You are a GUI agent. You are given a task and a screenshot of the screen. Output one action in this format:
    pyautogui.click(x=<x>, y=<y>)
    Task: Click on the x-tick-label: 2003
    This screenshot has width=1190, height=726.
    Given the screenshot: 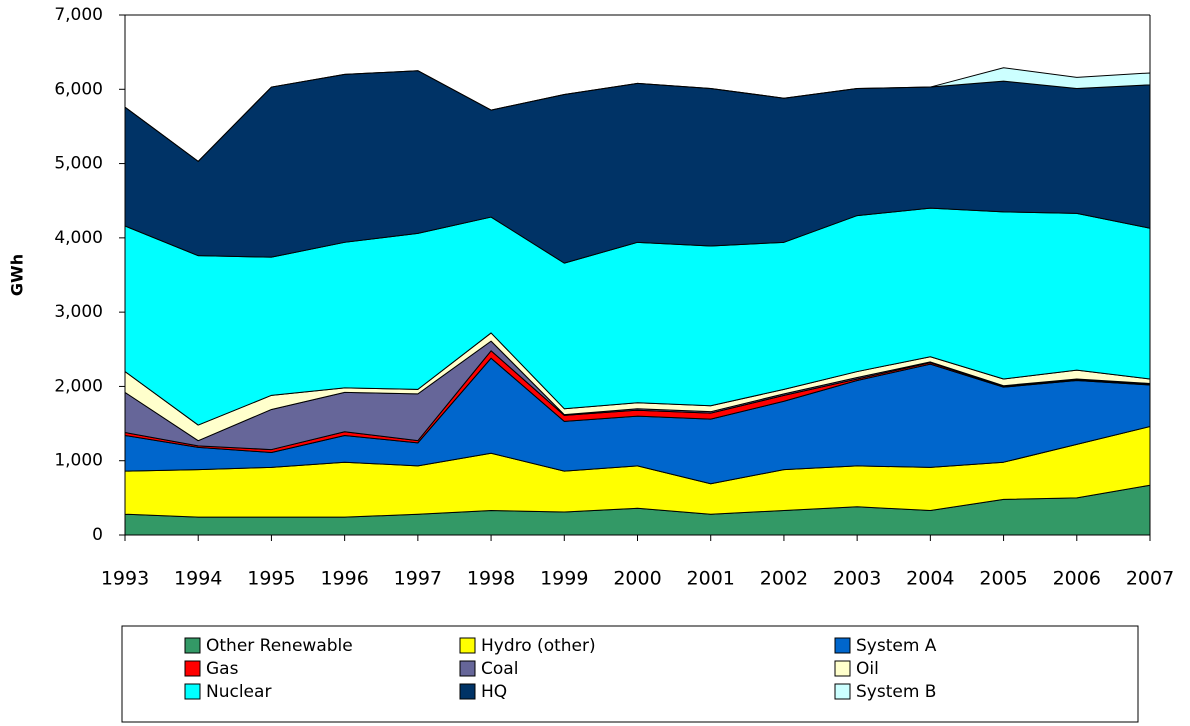 What is the action you would take?
    pyautogui.click(x=857, y=579)
    